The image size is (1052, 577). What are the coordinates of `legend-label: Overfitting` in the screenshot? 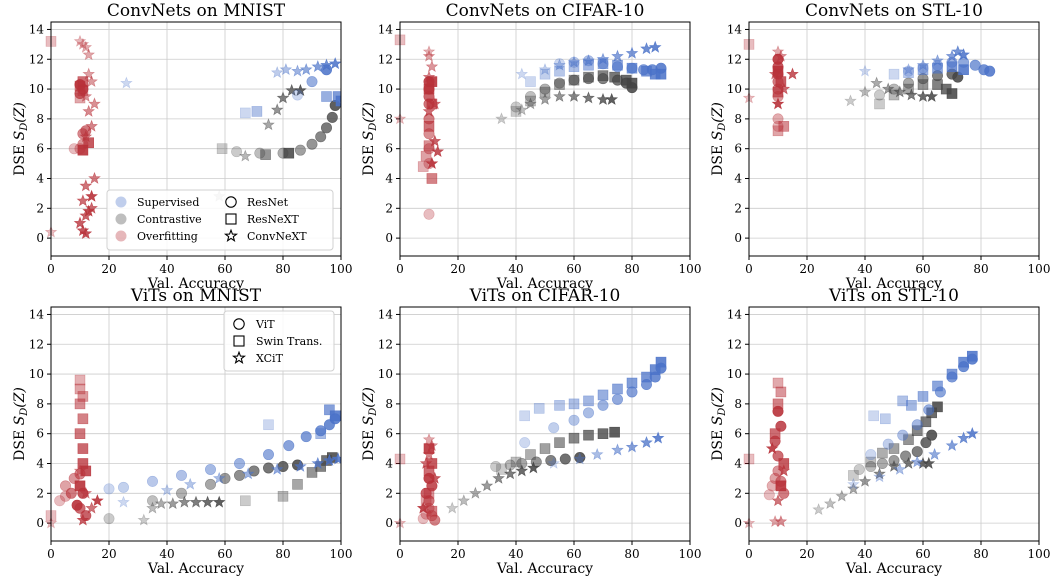 It's located at (167, 236).